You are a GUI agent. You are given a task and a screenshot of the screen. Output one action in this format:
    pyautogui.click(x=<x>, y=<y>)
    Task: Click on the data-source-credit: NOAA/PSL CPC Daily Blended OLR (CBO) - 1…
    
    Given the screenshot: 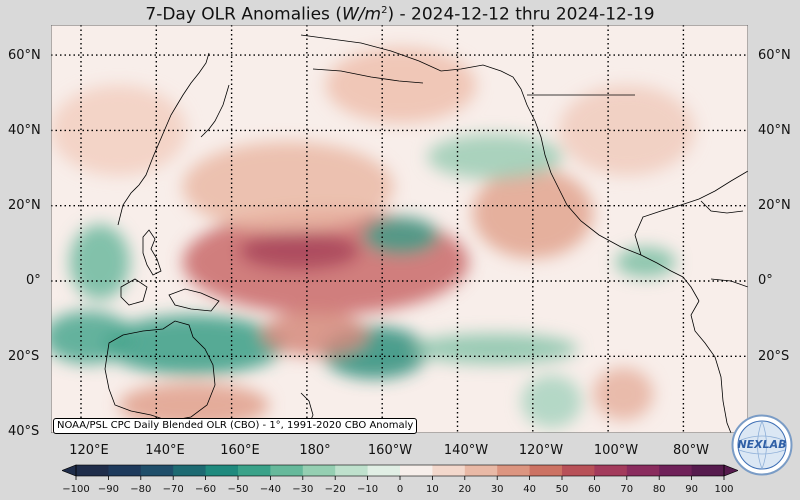 What is the action you would take?
    pyautogui.click(x=235, y=426)
    